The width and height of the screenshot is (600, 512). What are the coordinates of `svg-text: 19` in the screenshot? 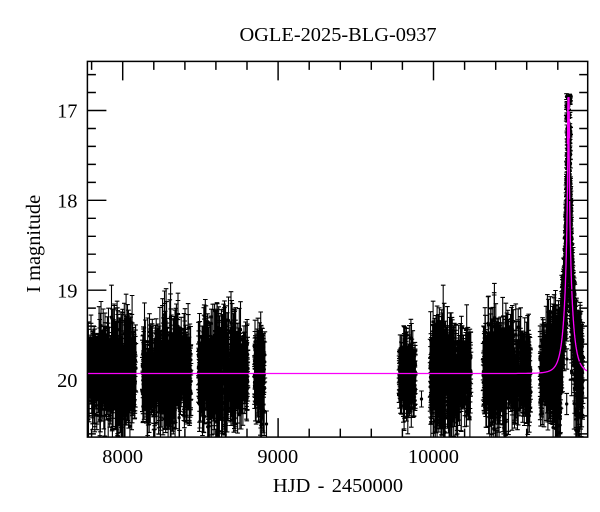 It's located at (67, 291).